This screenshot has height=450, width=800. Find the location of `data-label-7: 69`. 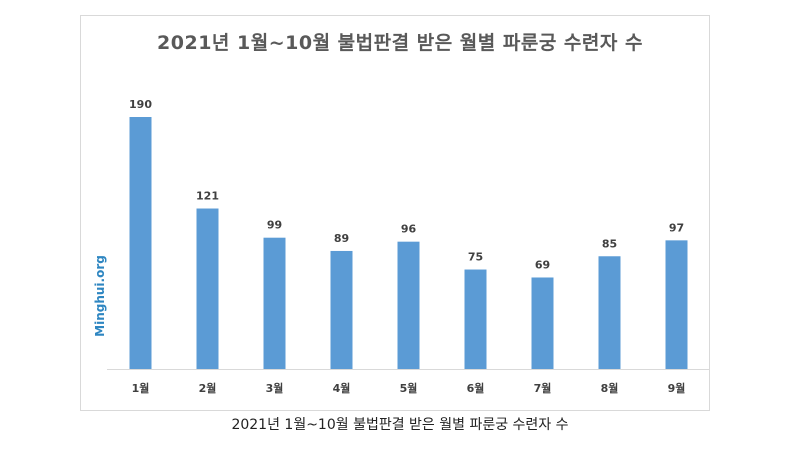

data-label-7: 69 is located at coordinates (542, 264).